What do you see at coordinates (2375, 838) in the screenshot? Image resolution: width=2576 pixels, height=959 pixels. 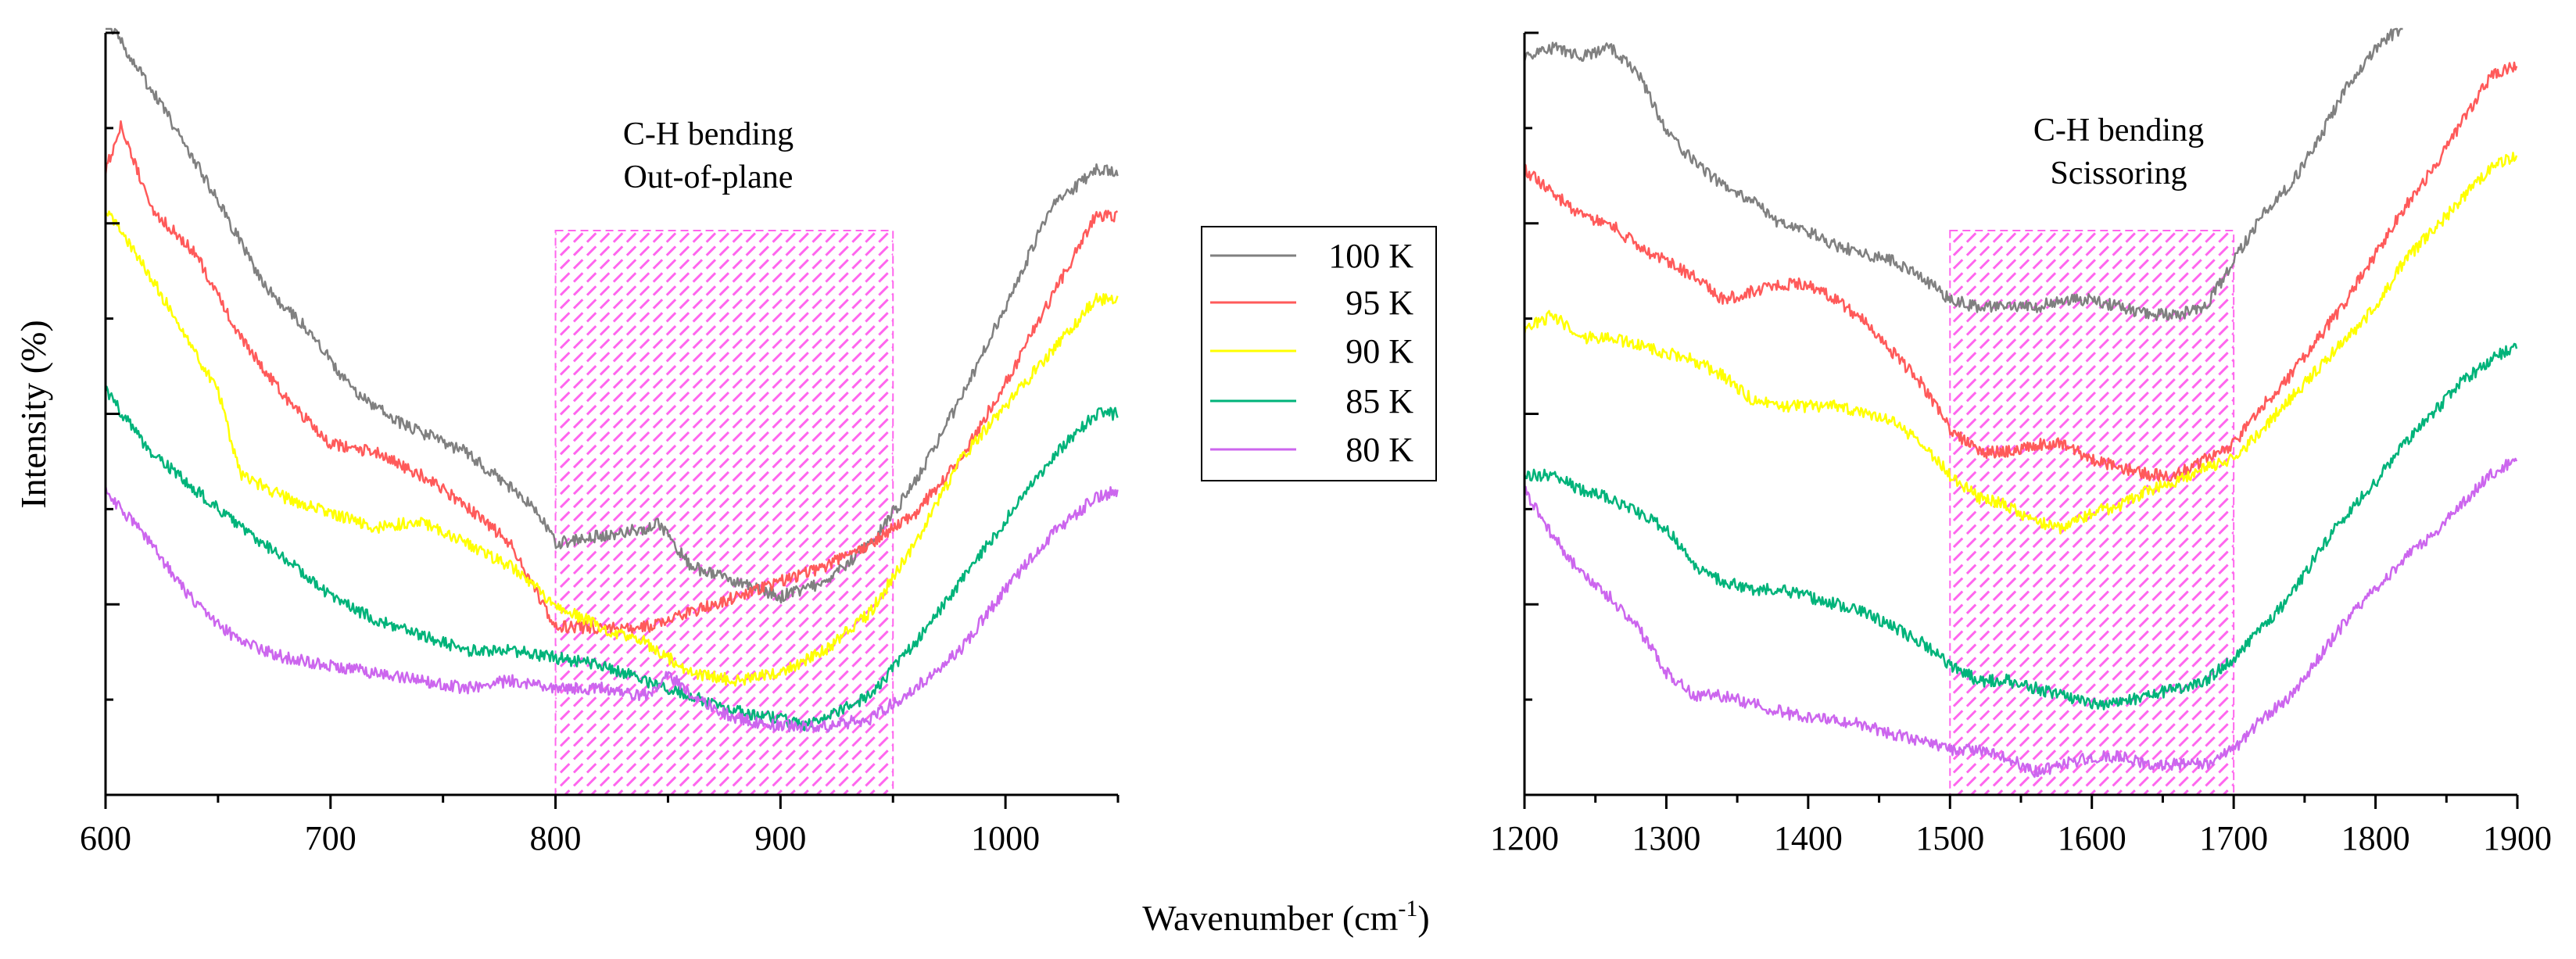 I see `x-tick-label-1800: 1800` at bounding box center [2375, 838].